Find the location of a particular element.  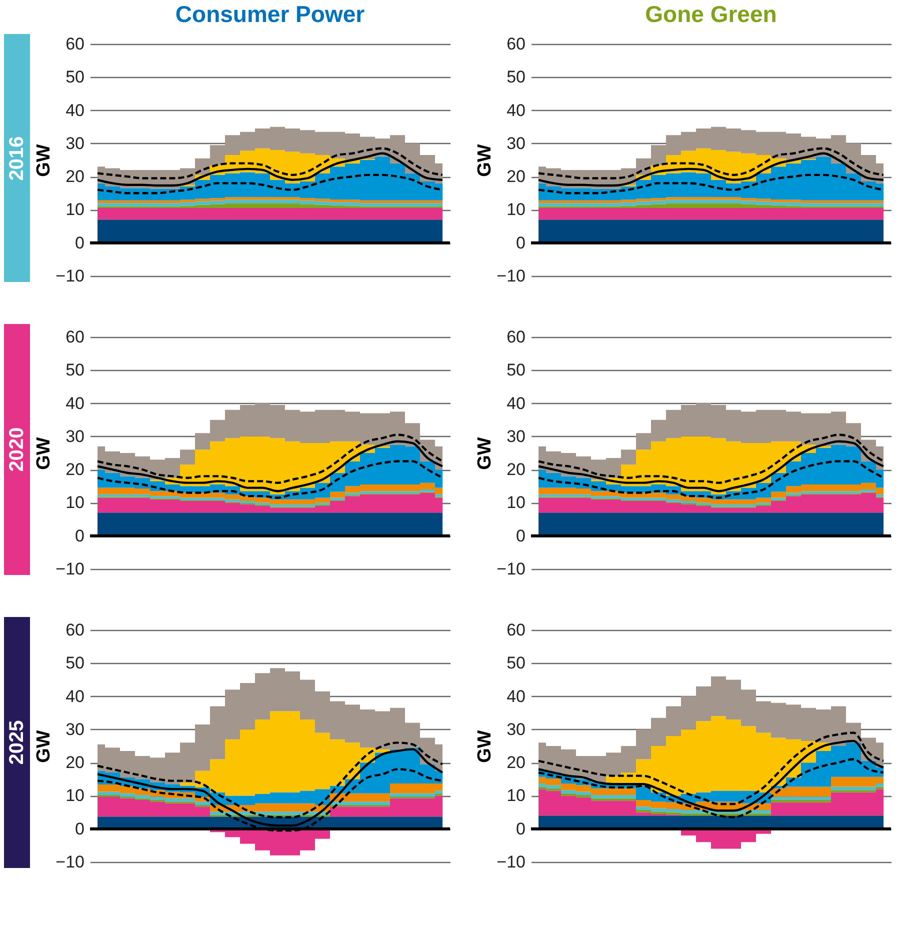

text: 2016 is located at coordinates (17, 158).